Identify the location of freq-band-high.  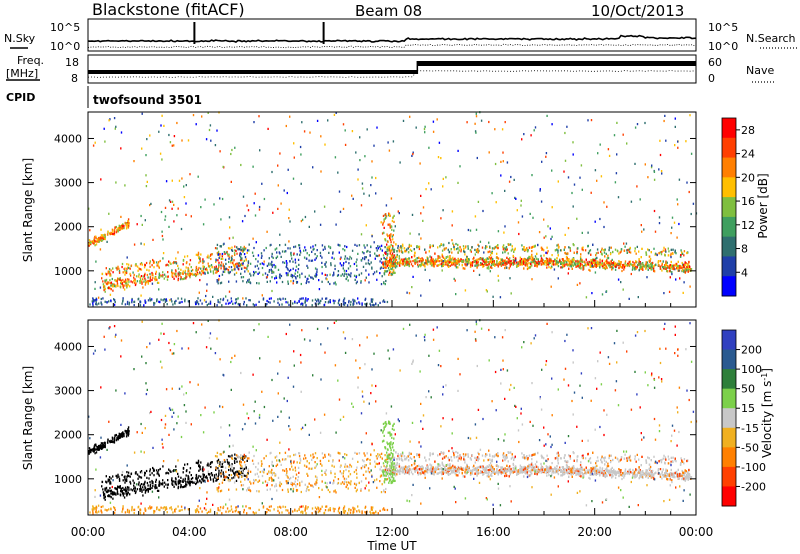
(556, 63).